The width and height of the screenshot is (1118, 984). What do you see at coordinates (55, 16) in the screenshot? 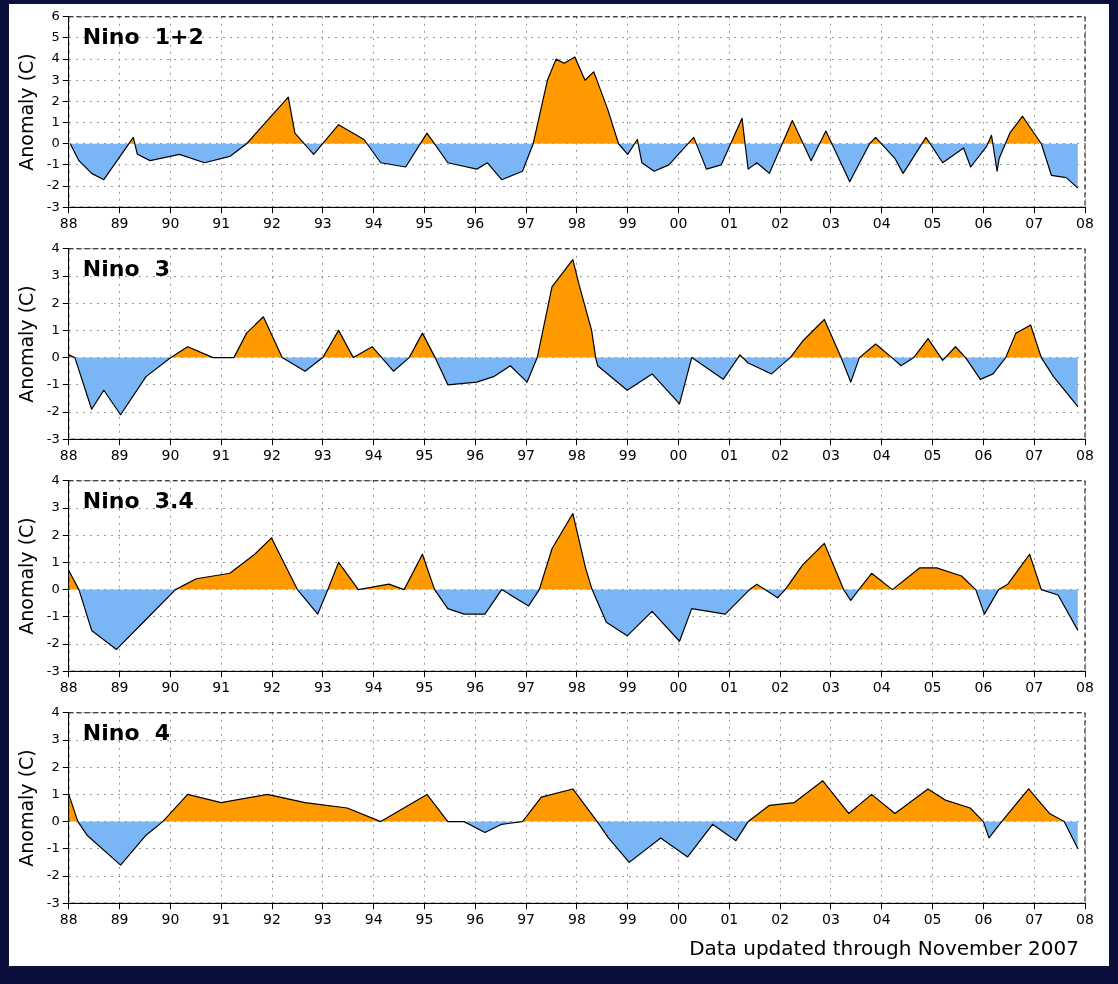
I see `y-tick-label: 6` at bounding box center [55, 16].